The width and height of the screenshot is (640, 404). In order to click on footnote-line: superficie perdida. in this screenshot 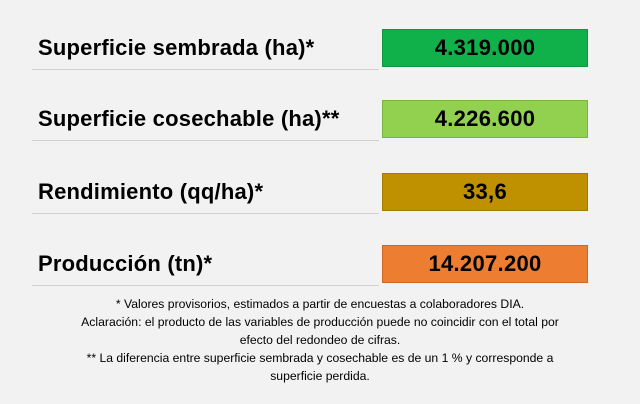, I will do `click(320, 376)`.